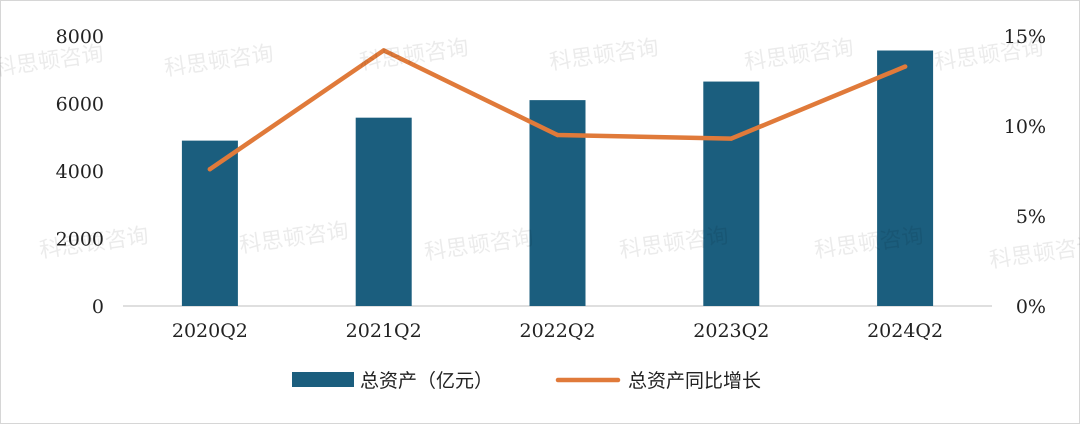 The height and width of the screenshot is (424, 1080). What do you see at coordinates (384, 331) in the screenshot?
I see `x-tick-label: 2021Q2` at bounding box center [384, 331].